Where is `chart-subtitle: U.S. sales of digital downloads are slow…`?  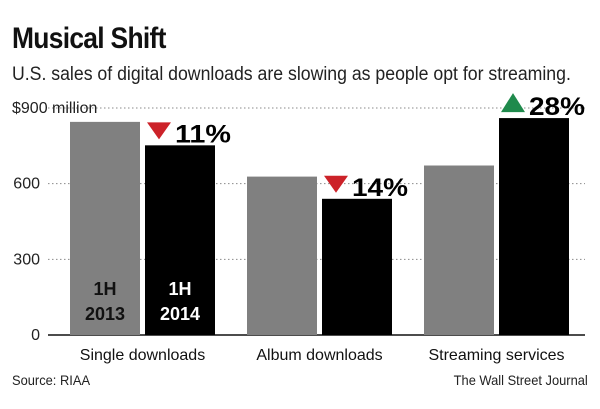 chart-subtitle: U.S. sales of digital downloads are slow… is located at coordinates (291, 74).